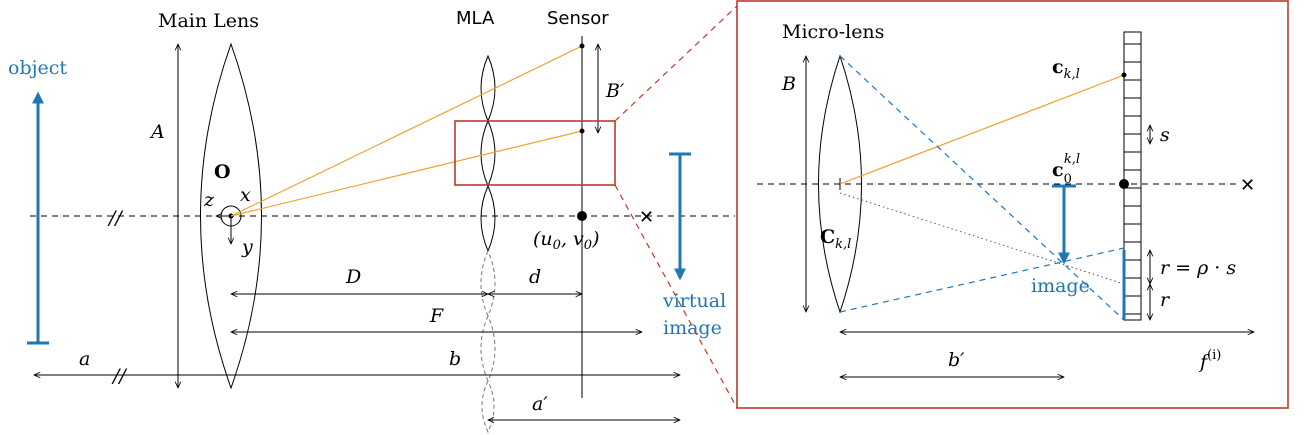 The width and height of the screenshot is (1304, 435). Describe the element at coordinates (157, 132) in the screenshot. I see `A-label: A` at that location.